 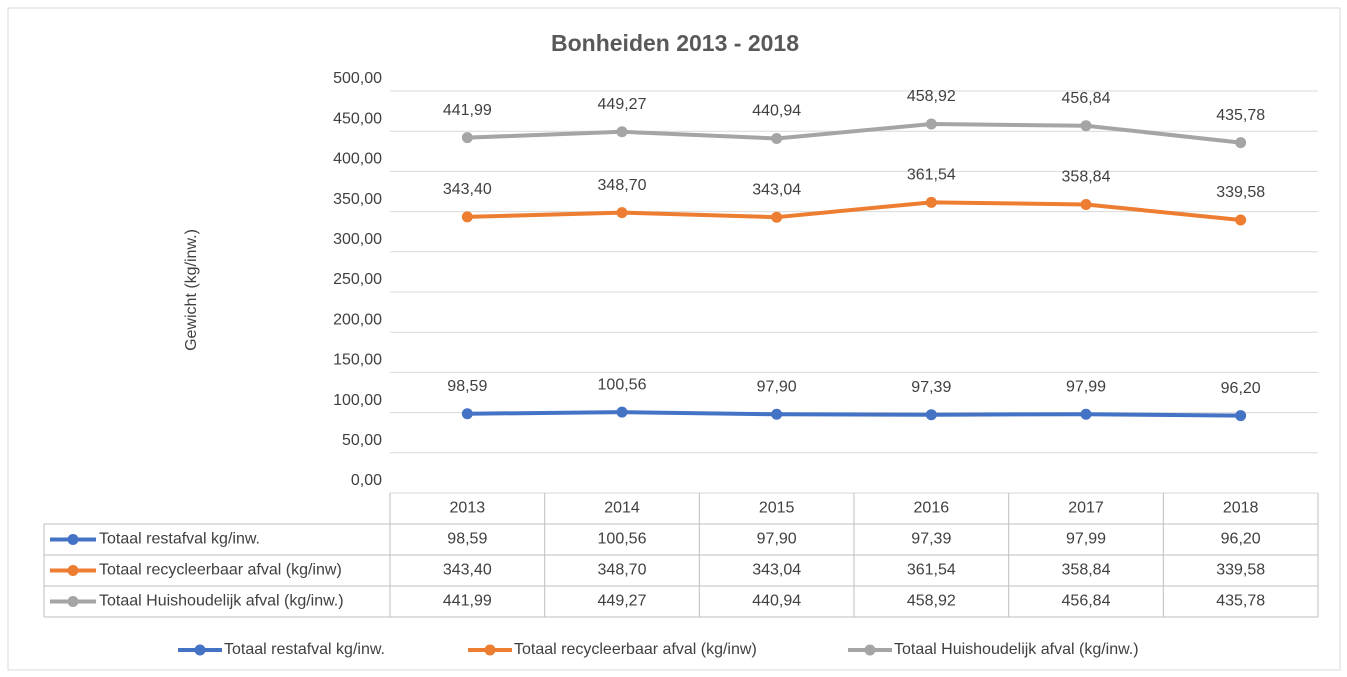 What do you see at coordinates (1016, 649) in the screenshot?
I see `legend-label: Totaal Huishoudelijk afval (kg/inw.)` at bounding box center [1016, 649].